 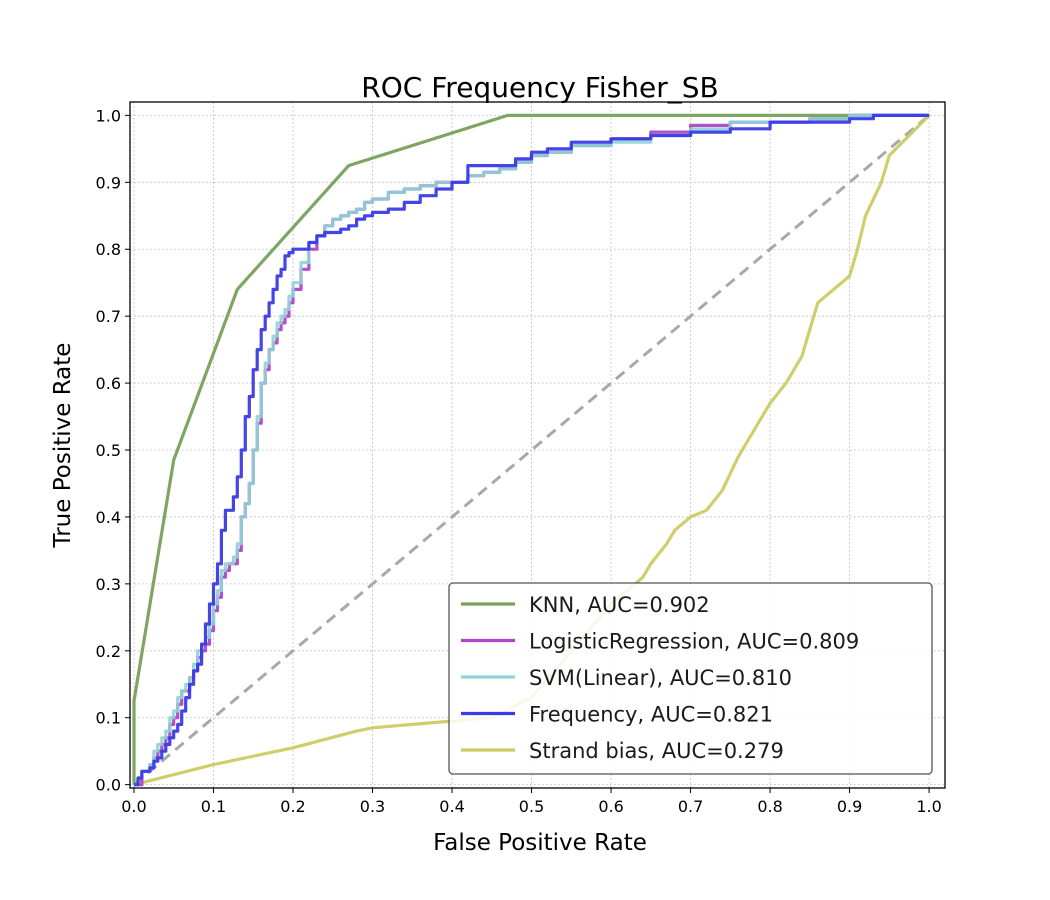 I want to click on x-tick-label: 0.6, so click(x=610, y=806).